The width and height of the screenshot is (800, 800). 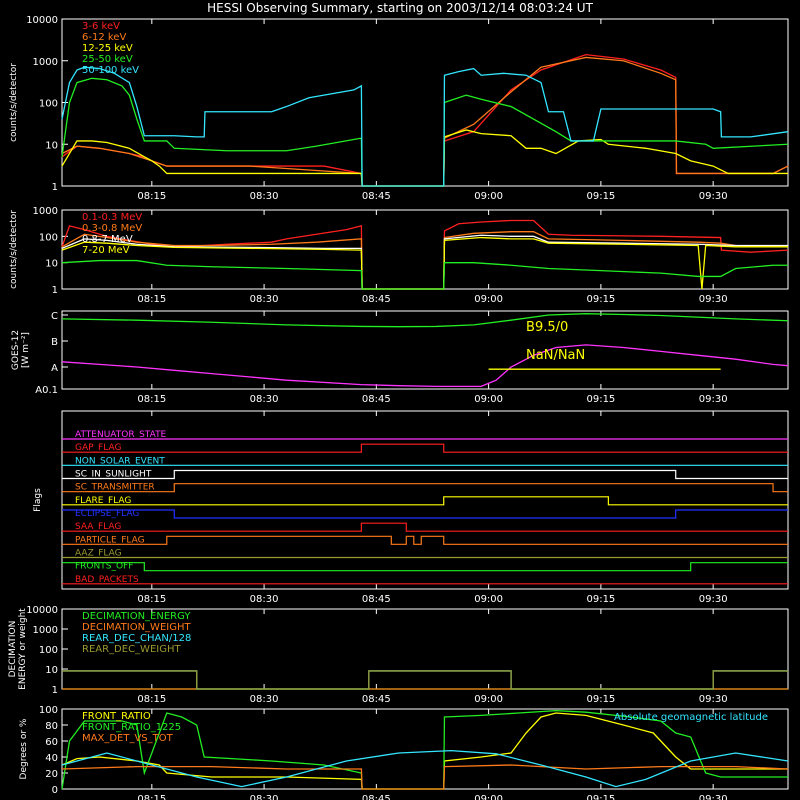 I want to click on panel-rate2-ytick-label: 100, so click(x=48, y=237).